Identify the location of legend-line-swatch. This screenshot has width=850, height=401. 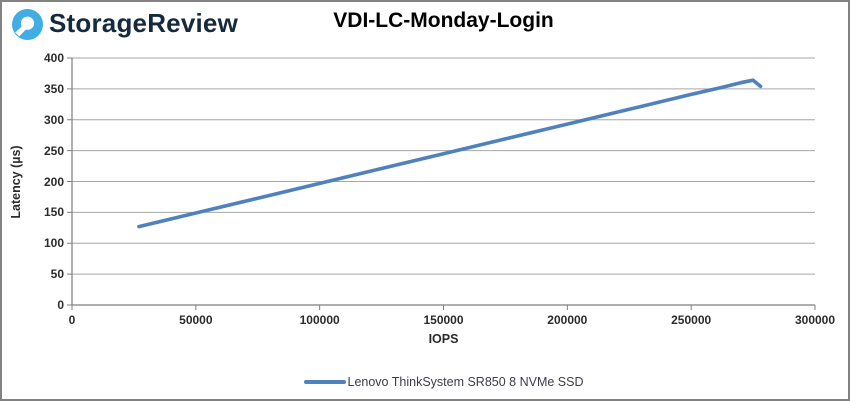
(324, 382).